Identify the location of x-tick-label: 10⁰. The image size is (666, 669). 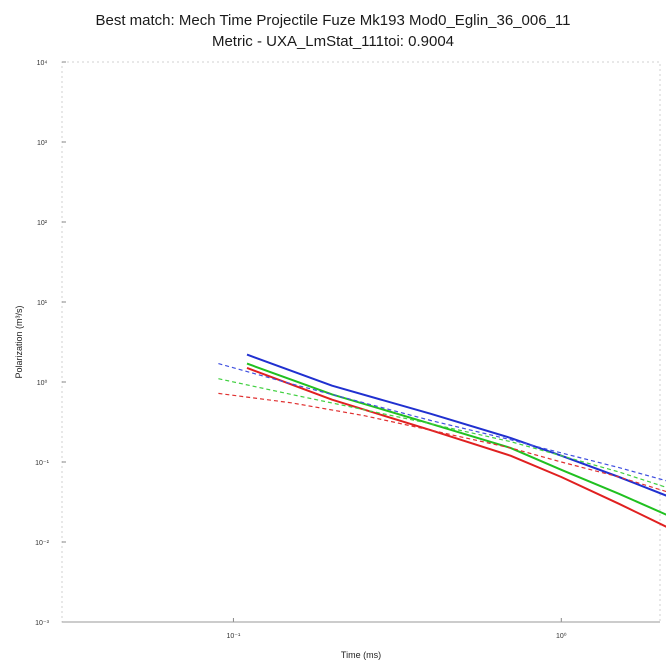
(561, 636).